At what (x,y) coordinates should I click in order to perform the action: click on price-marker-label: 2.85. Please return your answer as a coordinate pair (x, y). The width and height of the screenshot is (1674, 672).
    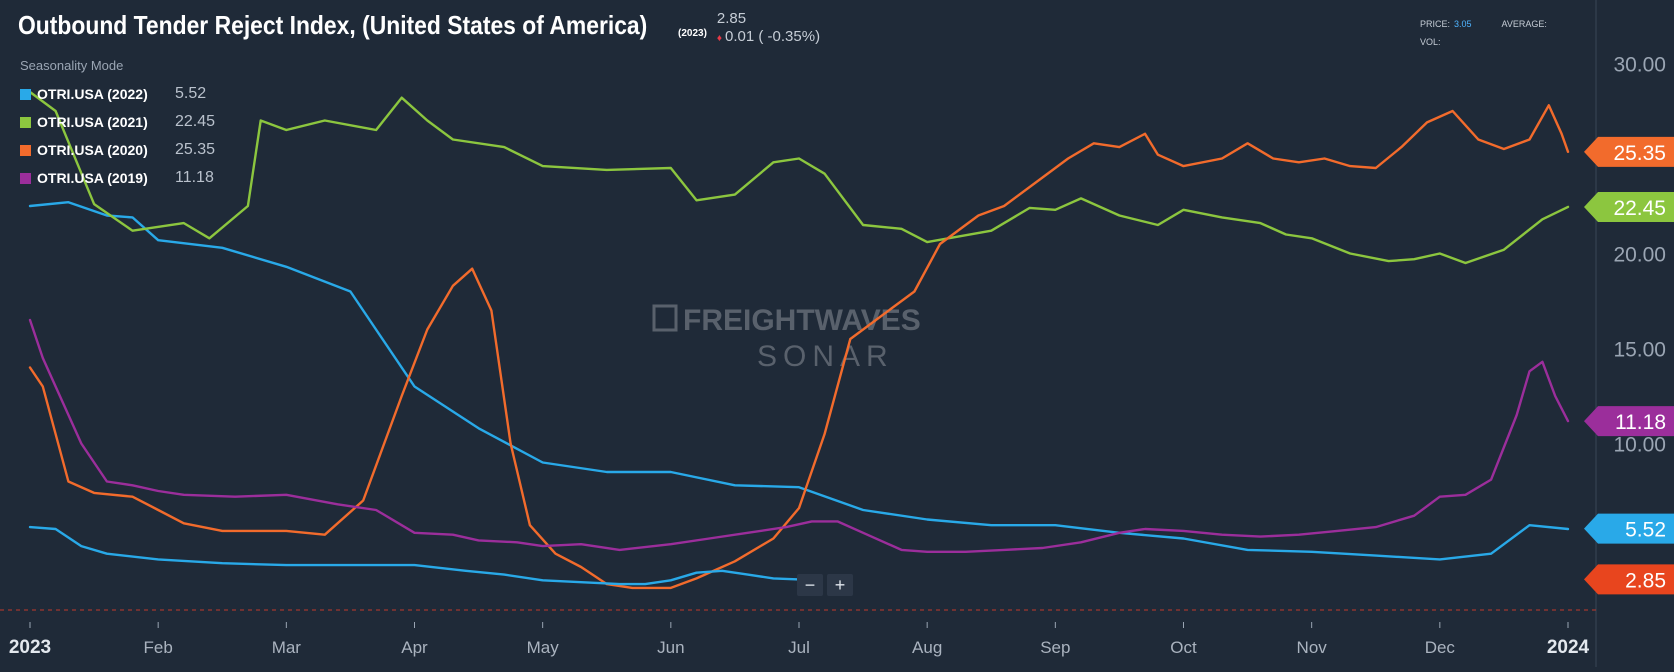
    Looking at the image, I should click on (1645, 580).